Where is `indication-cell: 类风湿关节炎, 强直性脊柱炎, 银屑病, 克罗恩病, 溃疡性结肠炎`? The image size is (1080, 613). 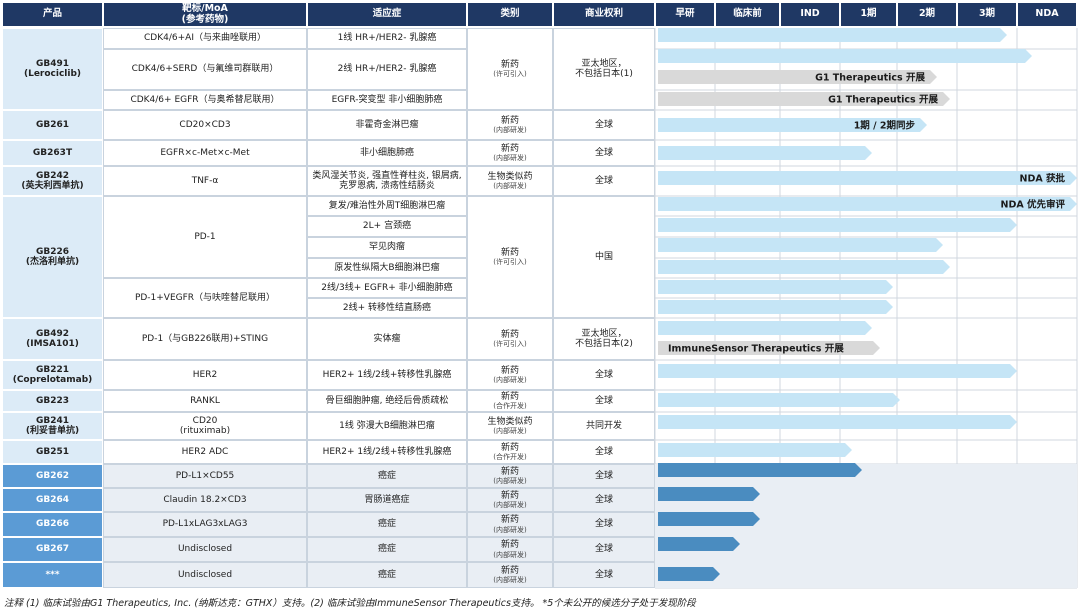
indication-cell: 类风湿关节炎, 强直性脊柱炎, 银屑病, 克罗恩病, 溃疡性结肠炎 is located at coordinates (387, 181).